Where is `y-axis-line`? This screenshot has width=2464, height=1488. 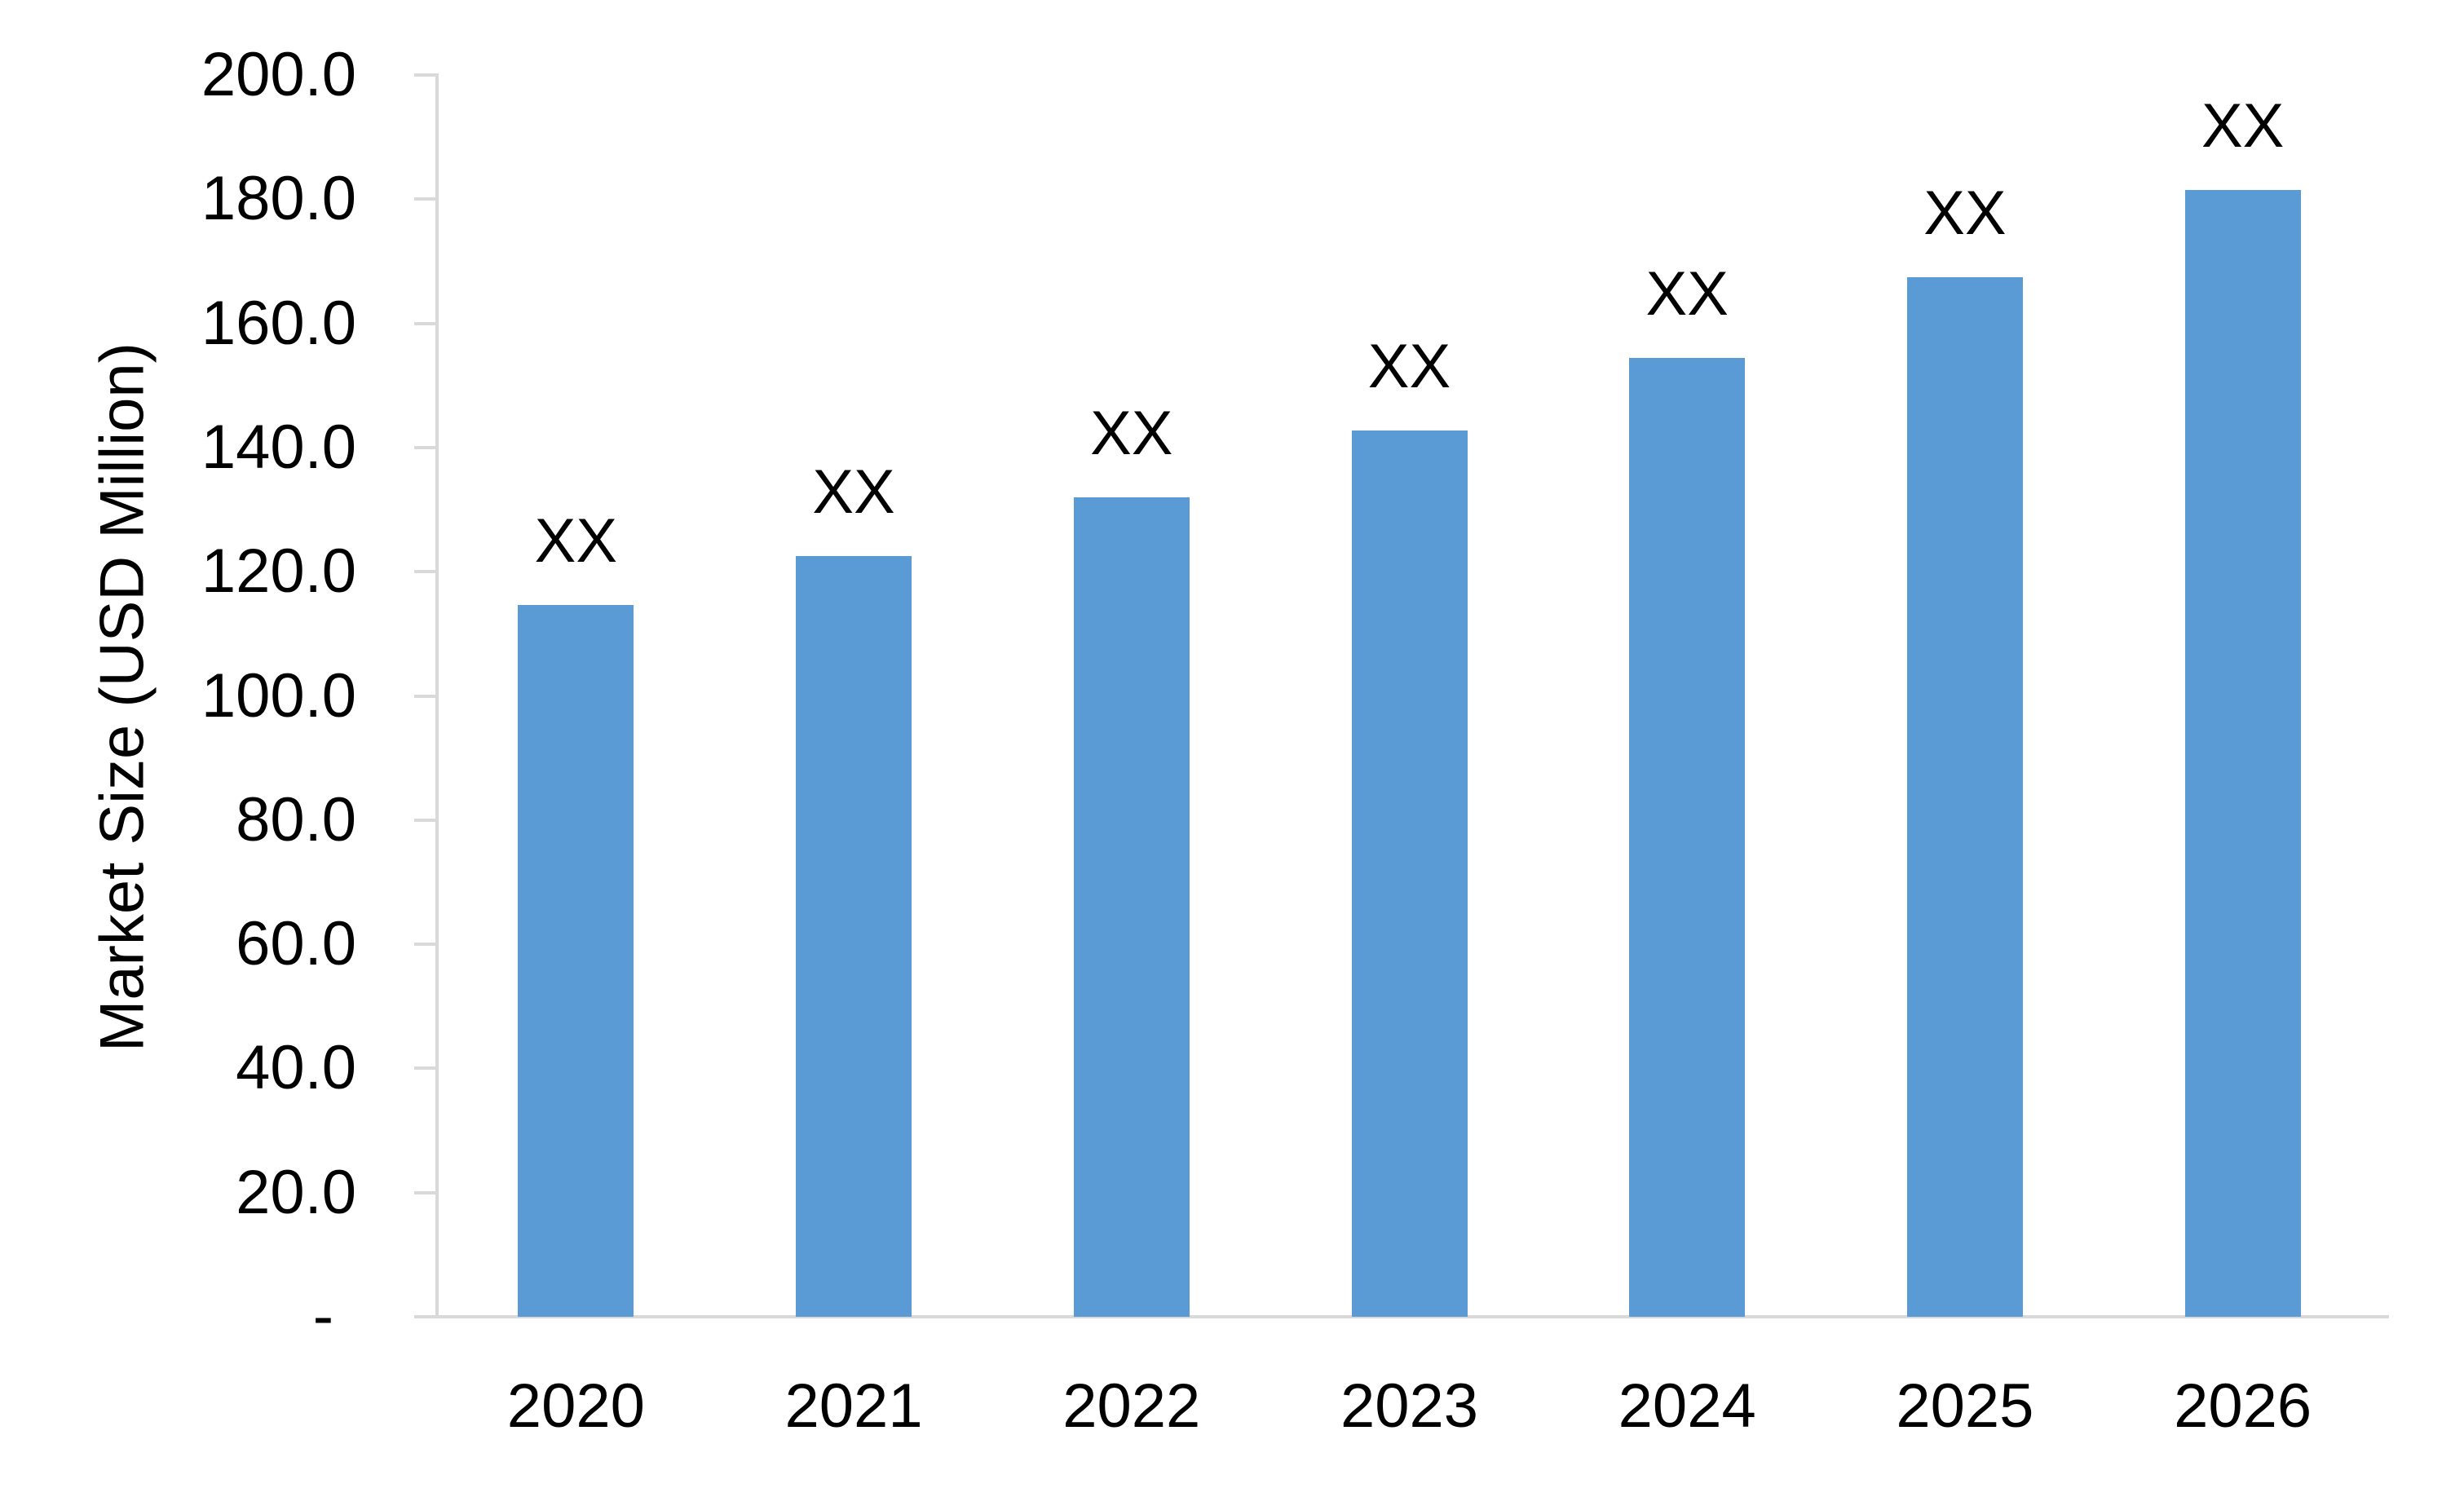
y-axis-line is located at coordinates (437, 695).